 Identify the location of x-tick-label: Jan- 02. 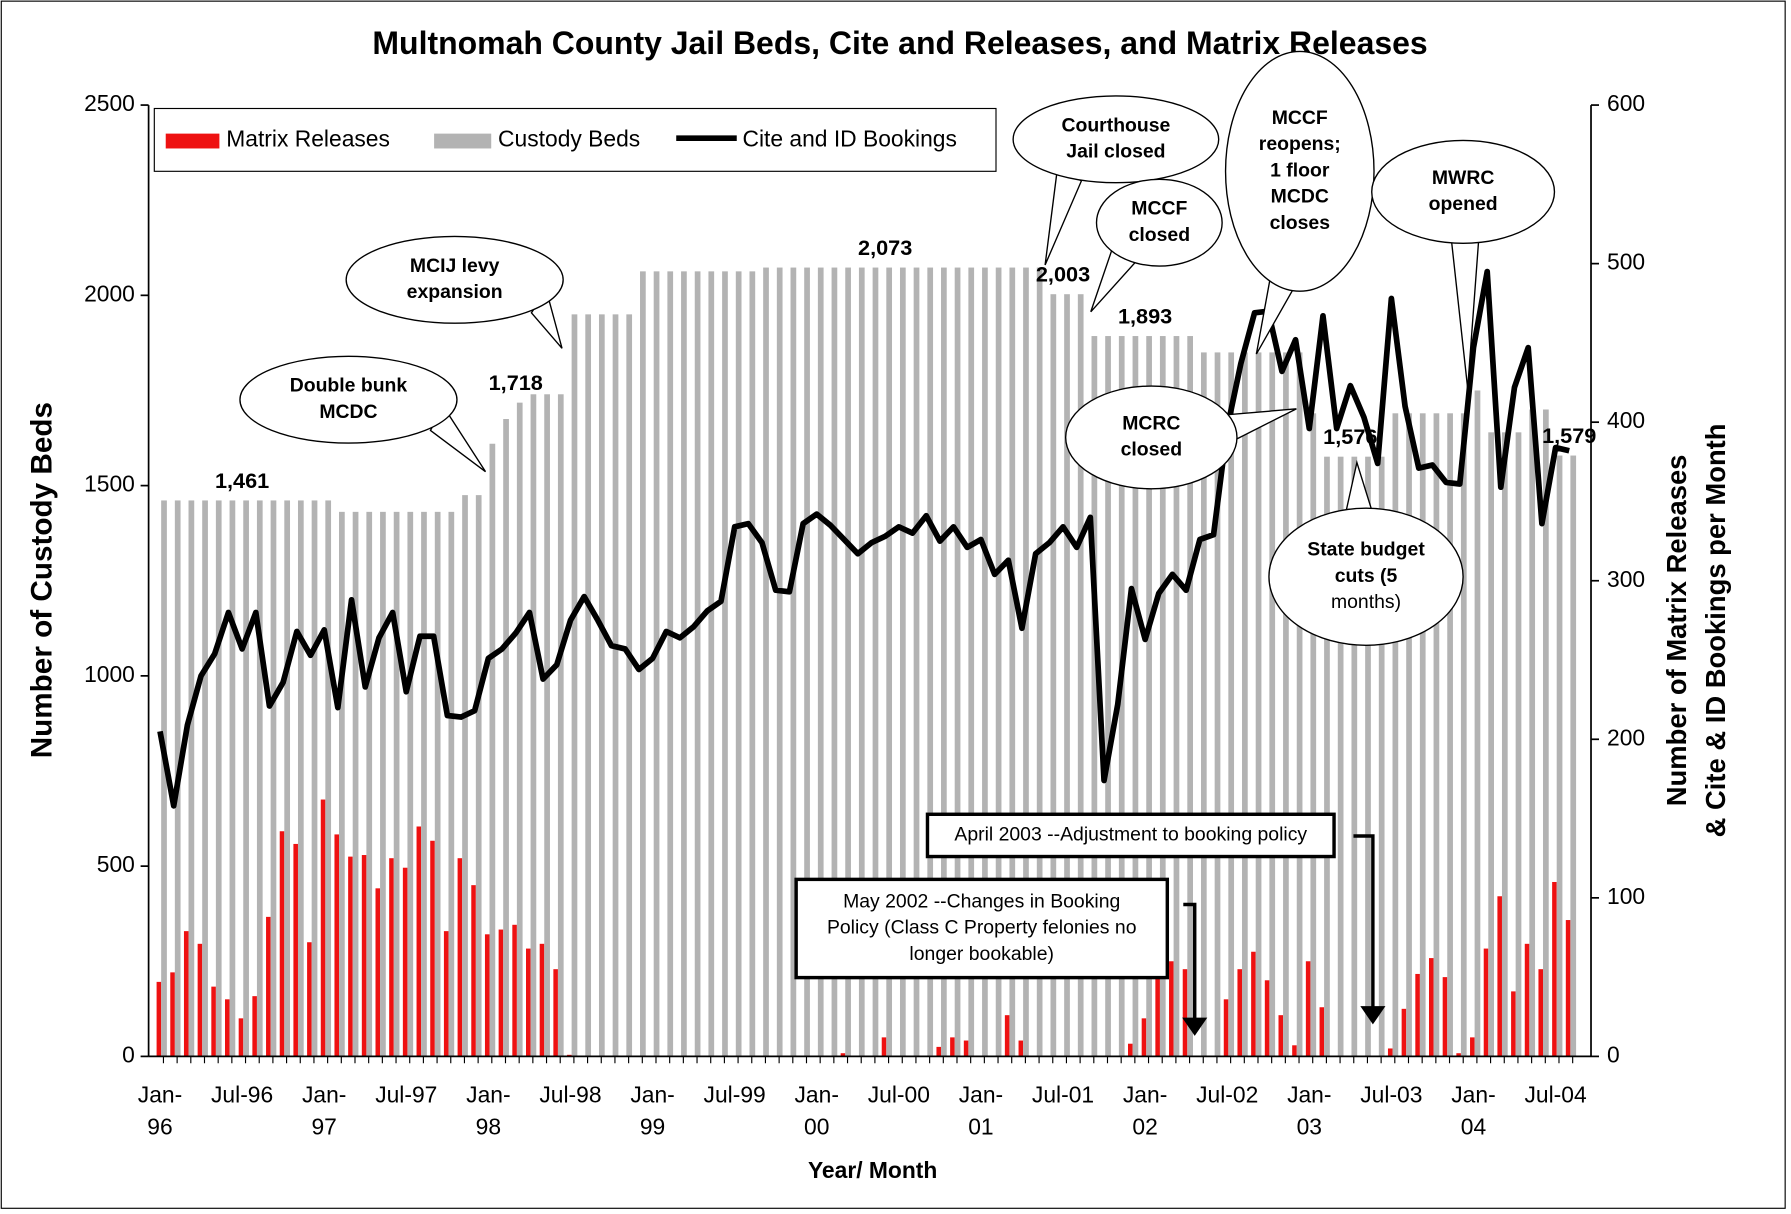
(1145, 1110).